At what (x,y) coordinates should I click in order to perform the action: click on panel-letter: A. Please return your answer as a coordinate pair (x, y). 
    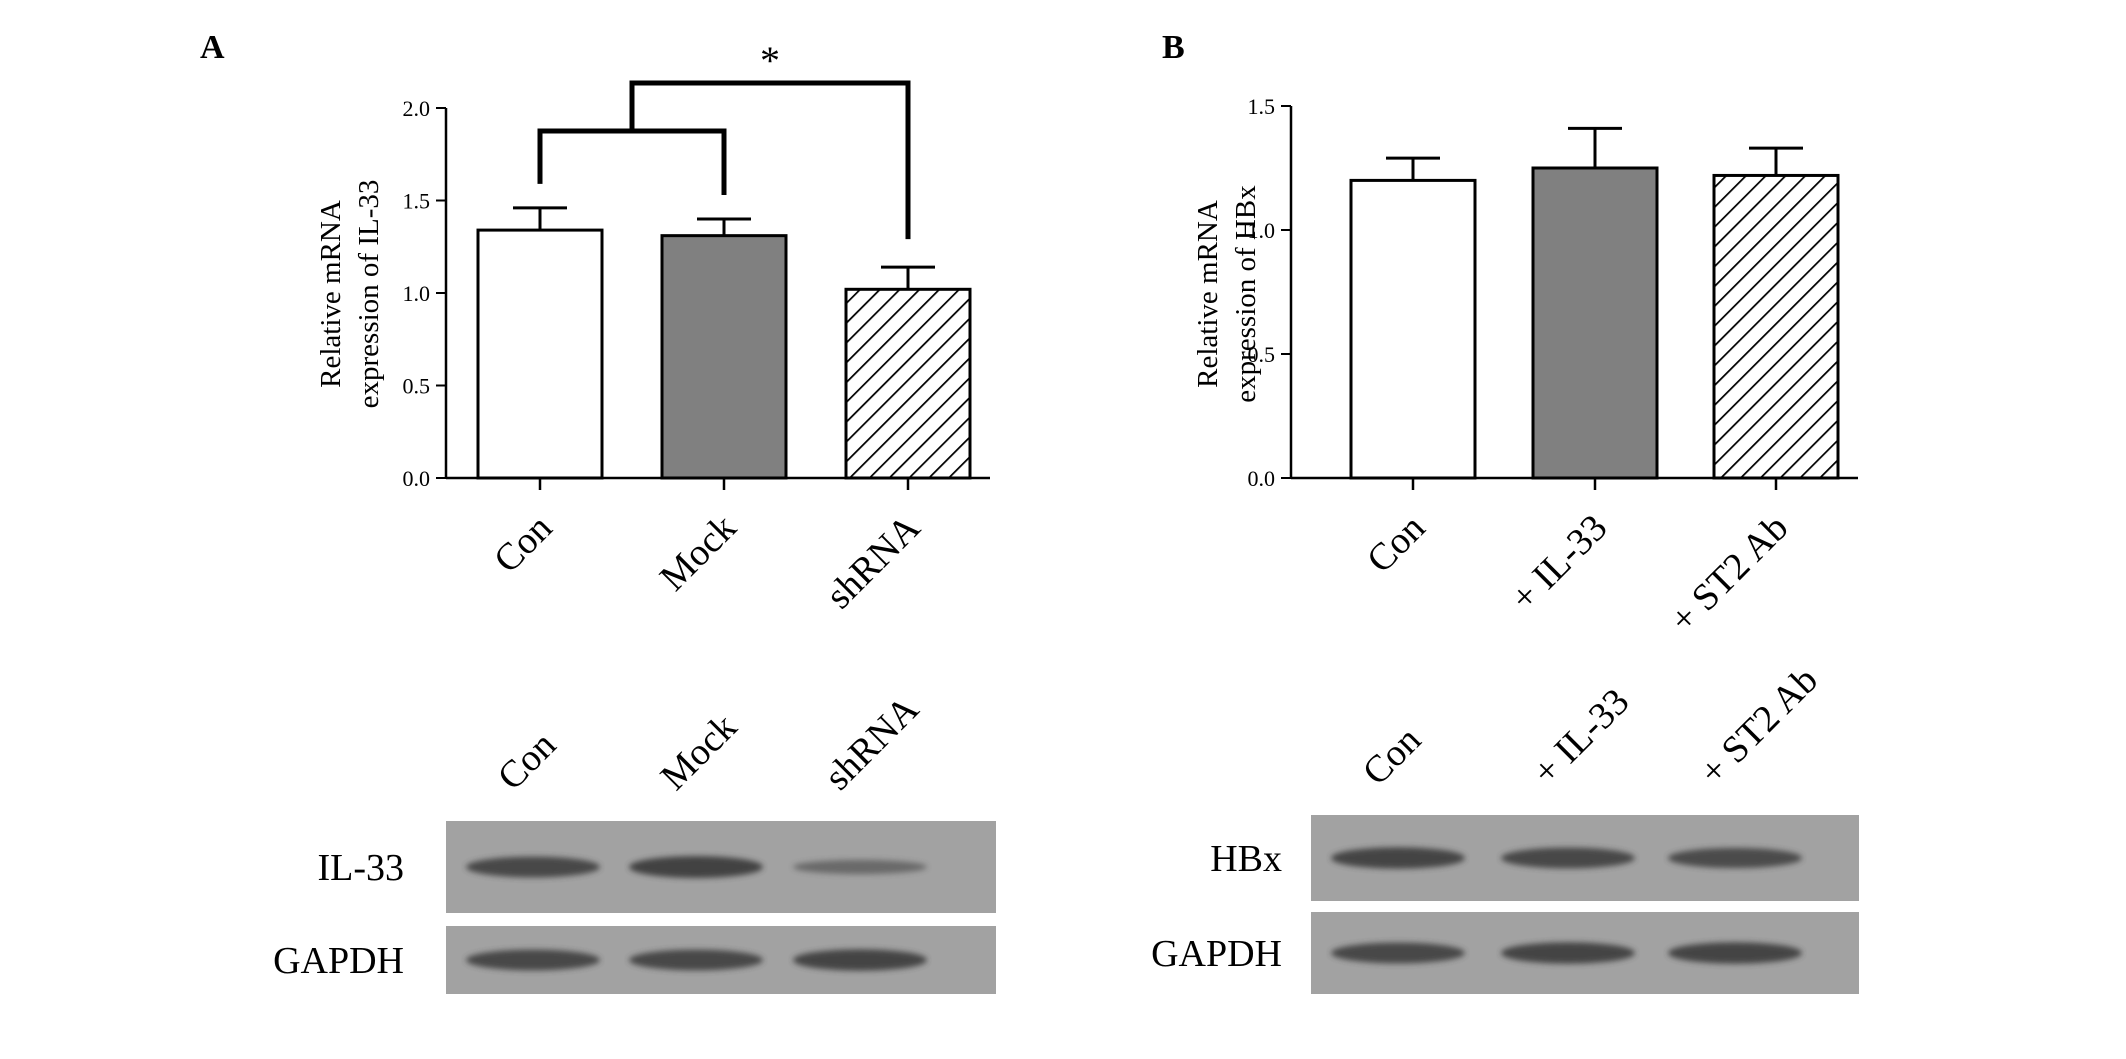
    Looking at the image, I should click on (212, 47).